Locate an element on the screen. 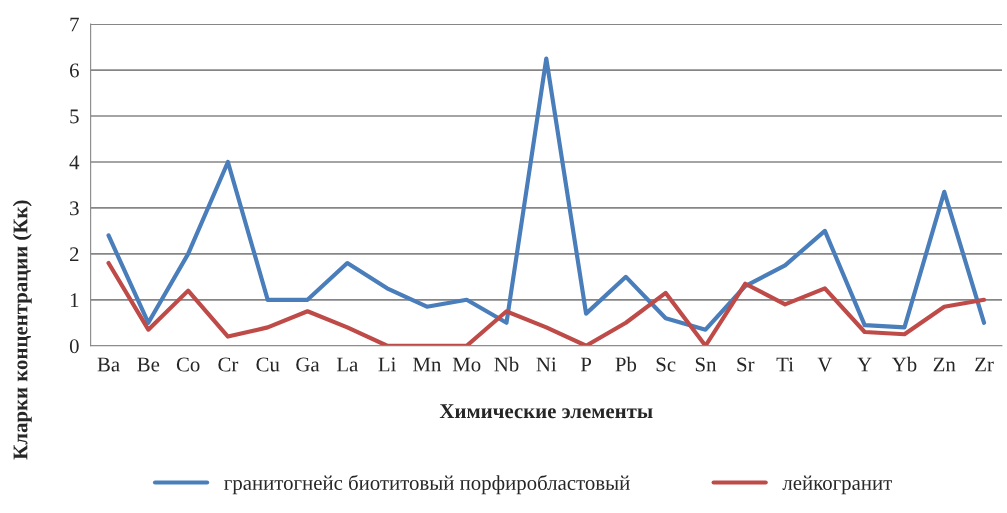  y-tick-label: 6 is located at coordinates (74, 70).